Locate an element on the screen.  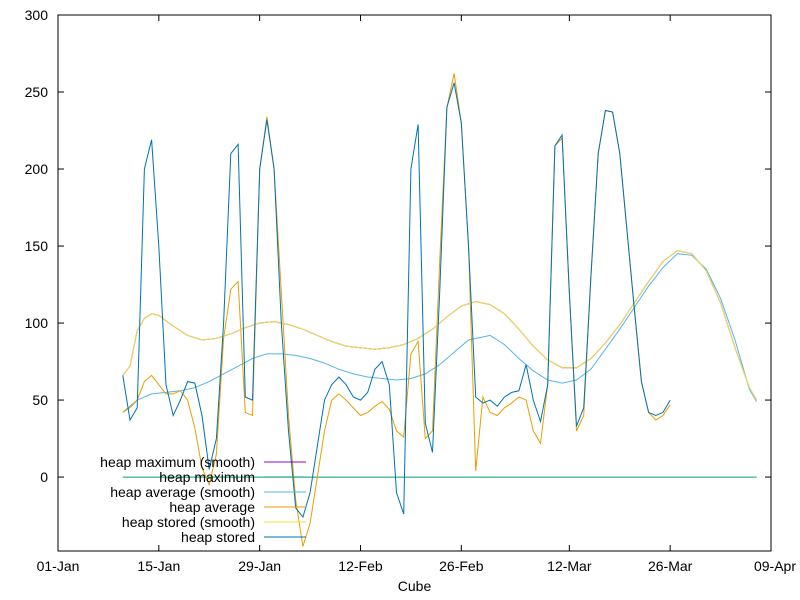
legend-item-3: heap average is located at coordinates (237, 507).